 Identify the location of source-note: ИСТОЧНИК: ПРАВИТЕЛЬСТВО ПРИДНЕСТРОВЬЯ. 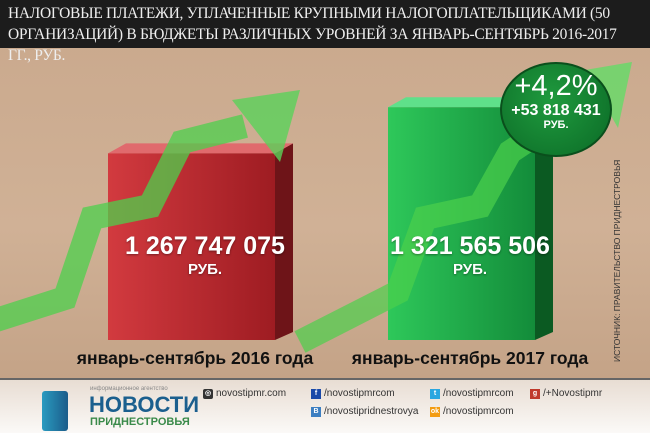
(617, 260).